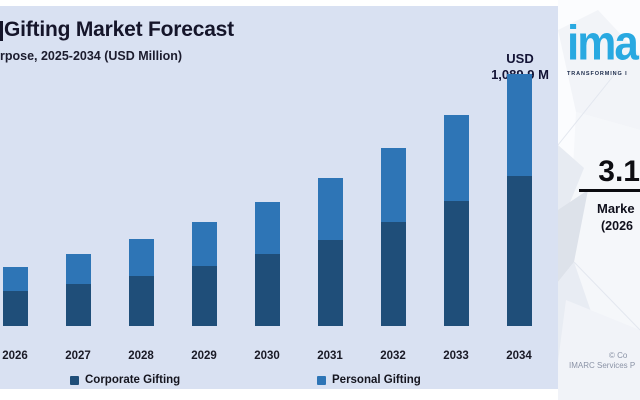 Image resolution: width=640 pixels, height=400 pixels. I want to click on bar-2034, so click(519, 200).